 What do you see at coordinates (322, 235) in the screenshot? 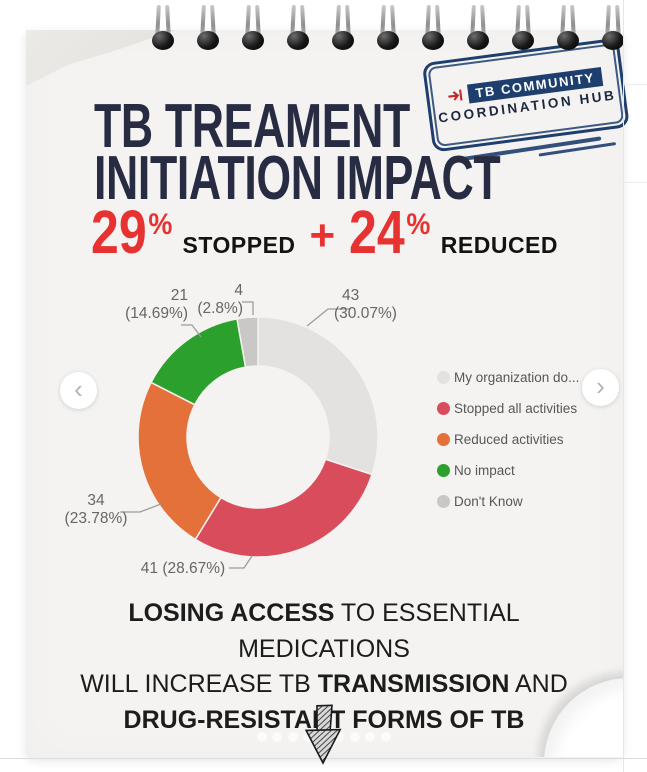
I see `plus-sign: +` at bounding box center [322, 235].